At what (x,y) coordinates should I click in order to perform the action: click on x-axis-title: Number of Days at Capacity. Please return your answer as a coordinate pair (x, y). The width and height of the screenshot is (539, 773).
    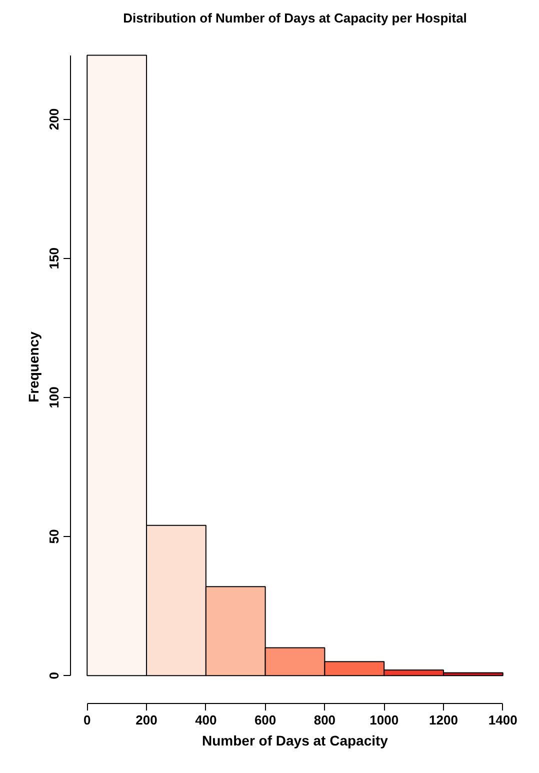
    Looking at the image, I should click on (295, 740).